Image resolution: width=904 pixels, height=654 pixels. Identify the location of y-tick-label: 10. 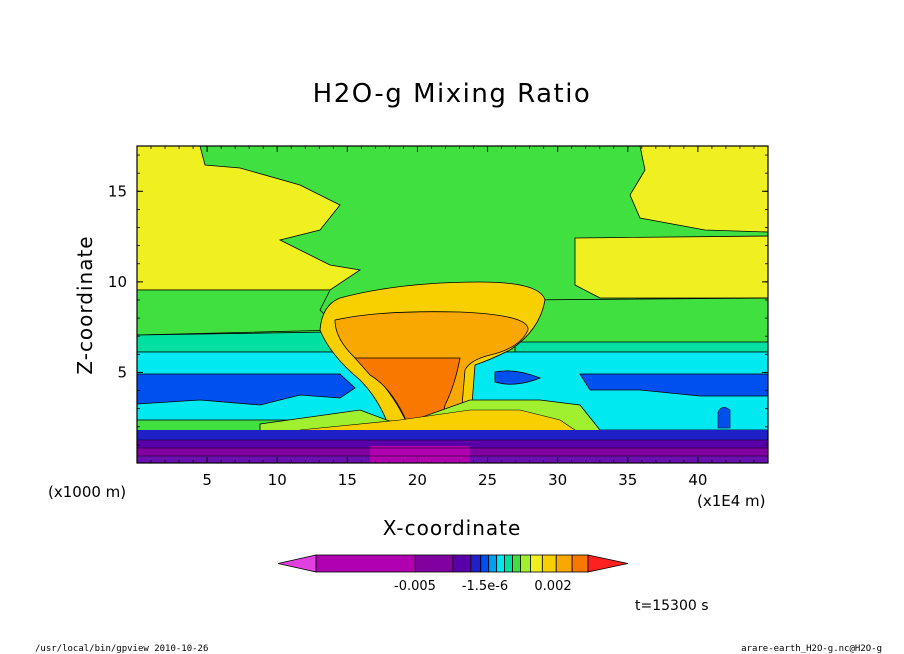
(117, 282).